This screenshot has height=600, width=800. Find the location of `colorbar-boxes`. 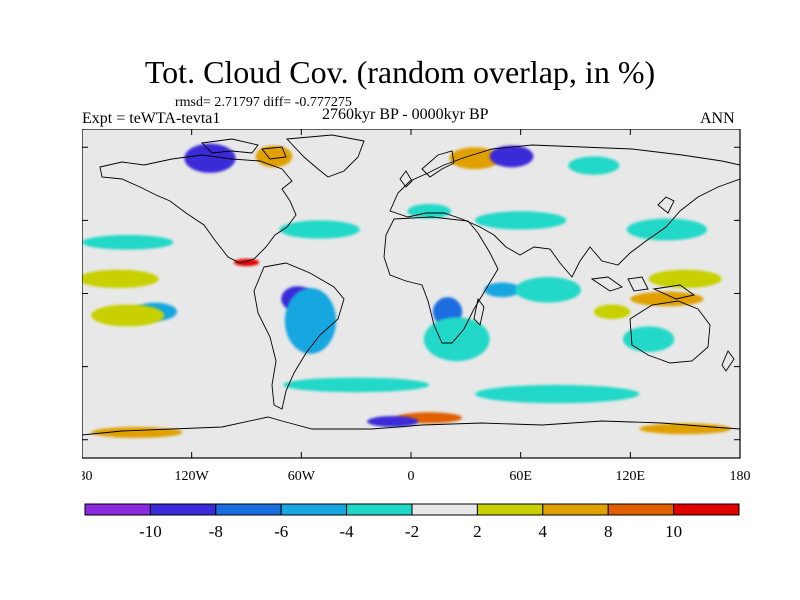

colorbar-boxes is located at coordinates (412, 509).